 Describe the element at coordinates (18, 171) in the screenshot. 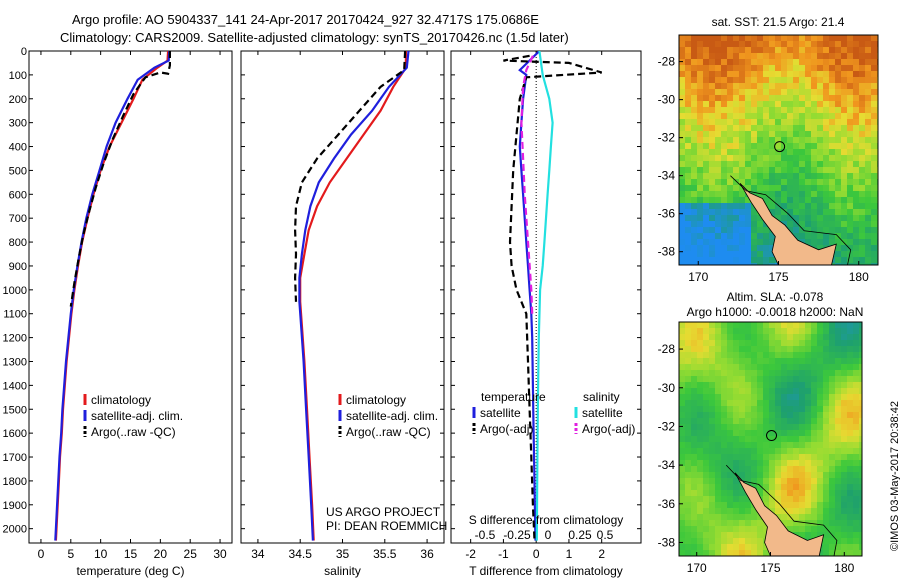

I see `y-tick-label: 500` at that location.